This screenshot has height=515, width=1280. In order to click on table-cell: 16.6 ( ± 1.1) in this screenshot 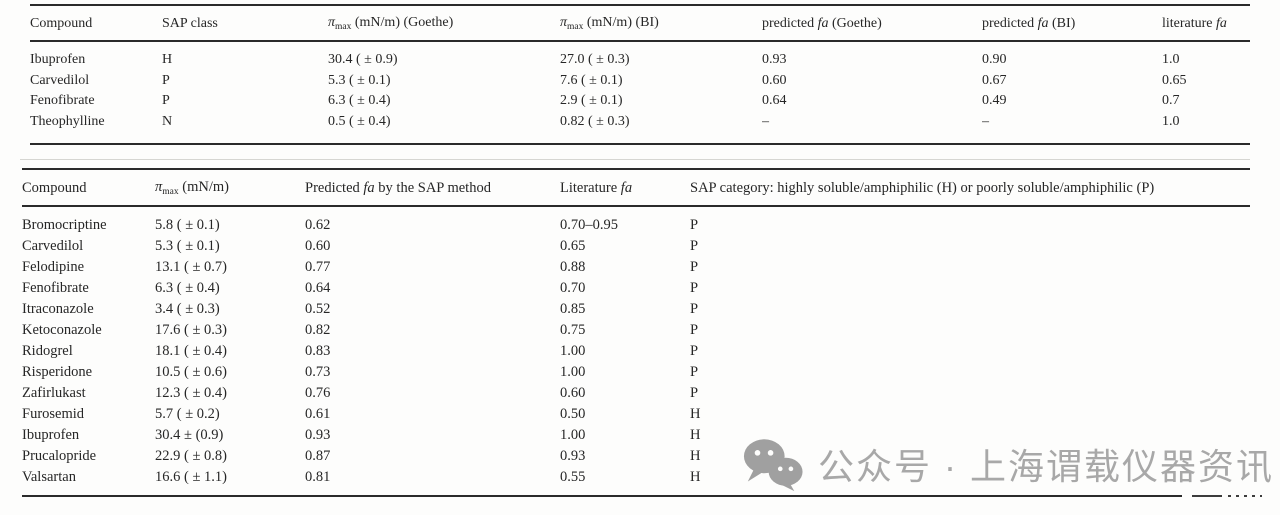, I will do `click(191, 477)`.